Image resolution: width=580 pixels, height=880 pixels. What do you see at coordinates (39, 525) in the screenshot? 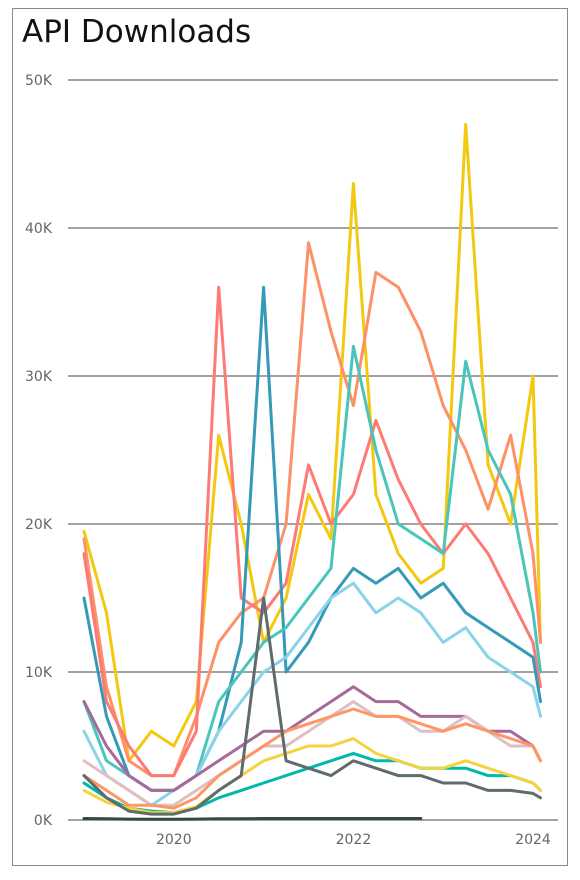
I see `y-tick-label: 20K` at bounding box center [39, 525].